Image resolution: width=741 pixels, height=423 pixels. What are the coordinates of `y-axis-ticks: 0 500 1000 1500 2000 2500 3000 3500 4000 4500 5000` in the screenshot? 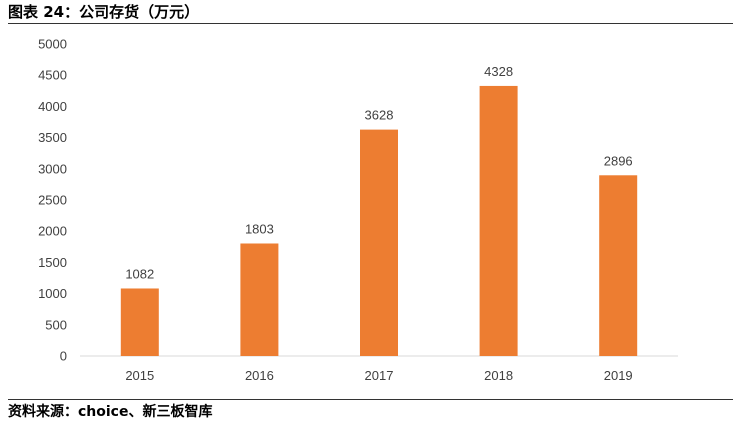 It's located at (52, 200).